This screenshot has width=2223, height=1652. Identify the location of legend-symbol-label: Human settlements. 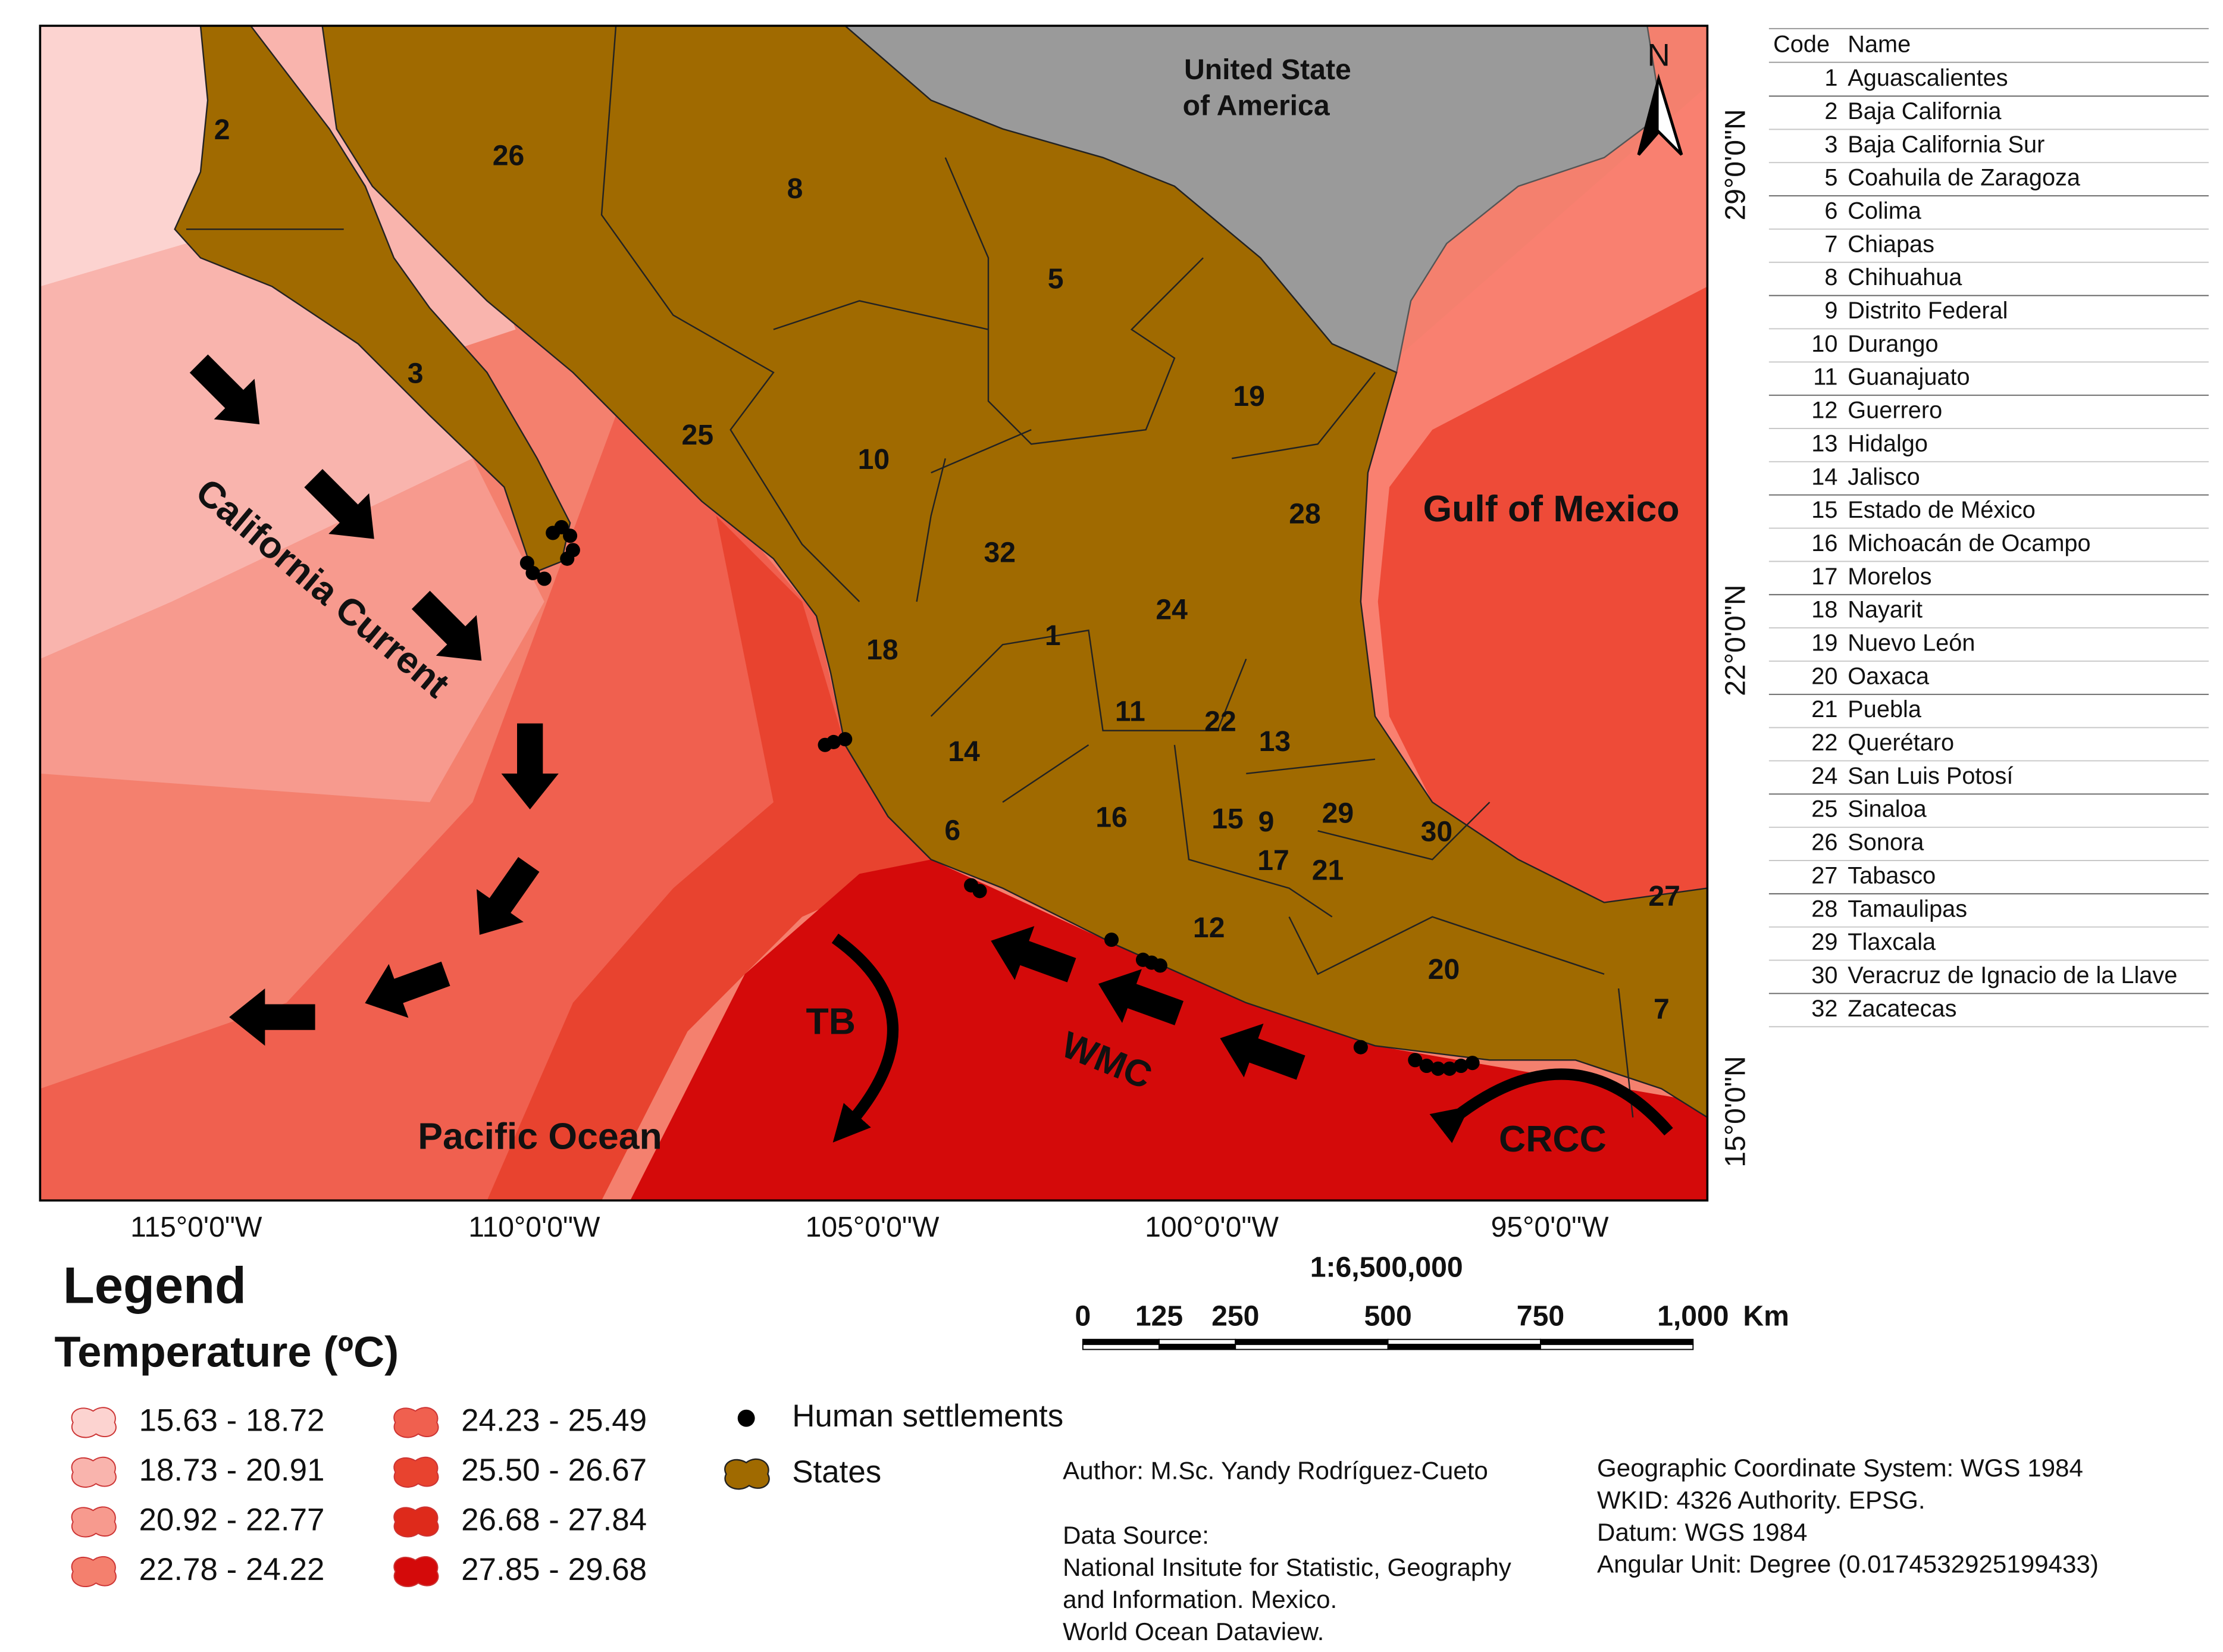
(928, 1416).